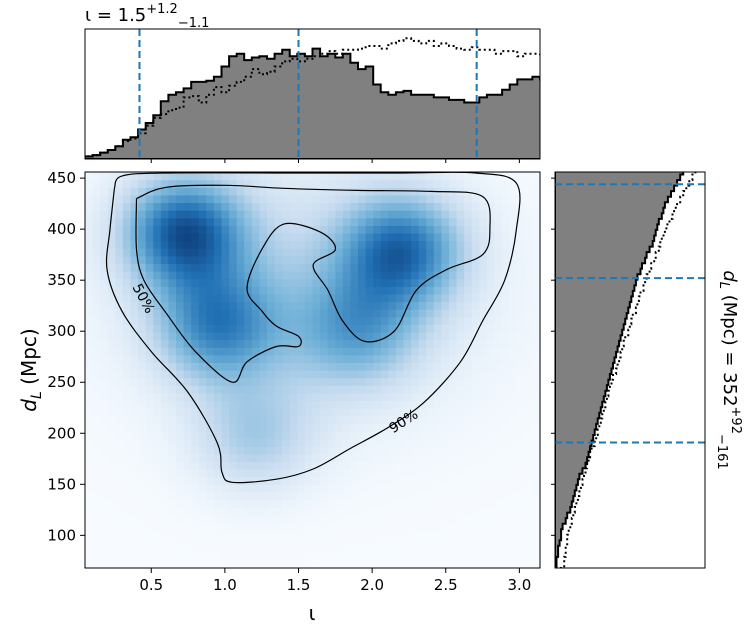 The width and height of the screenshot is (753, 635). Describe the element at coordinates (225, 585) in the screenshot. I see `x-tick-label: 1.0` at that location.